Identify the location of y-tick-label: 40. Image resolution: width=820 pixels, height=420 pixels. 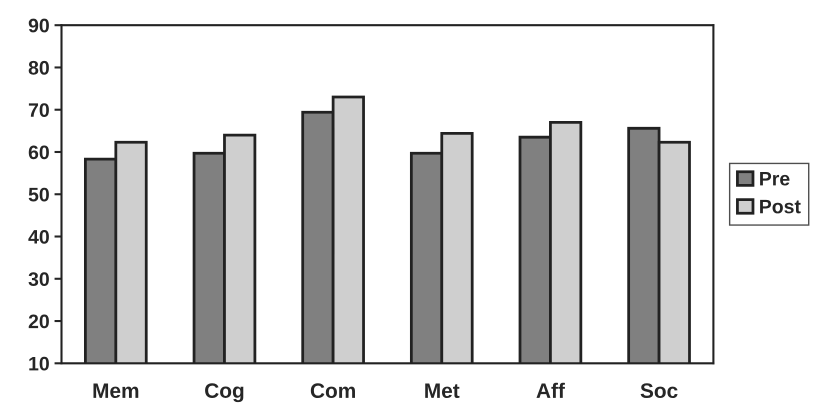
(38, 237).